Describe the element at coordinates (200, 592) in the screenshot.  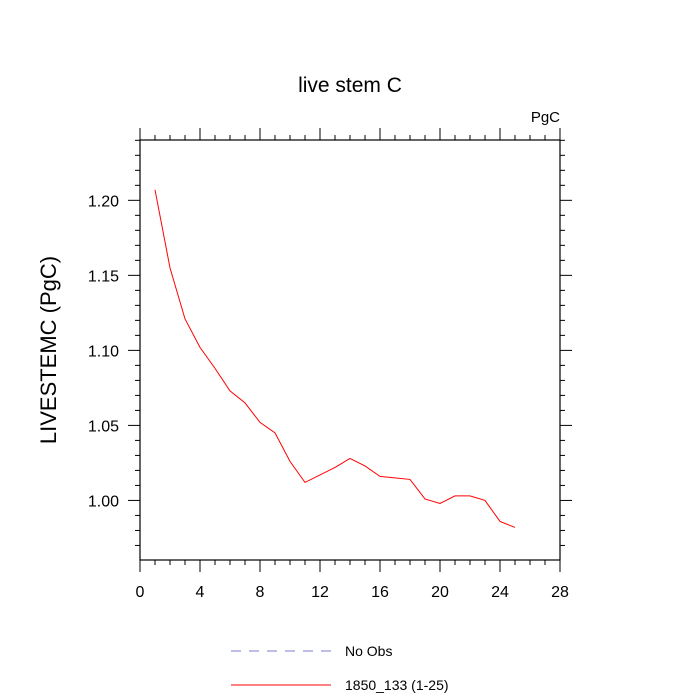
I see `x-tick-label: 4` at that location.